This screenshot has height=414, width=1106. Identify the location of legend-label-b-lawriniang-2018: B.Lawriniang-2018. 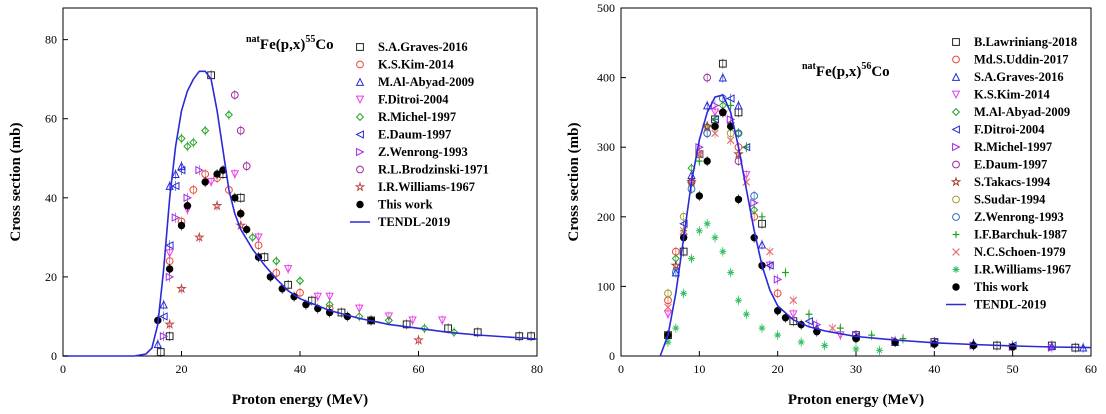
(1025, 42).